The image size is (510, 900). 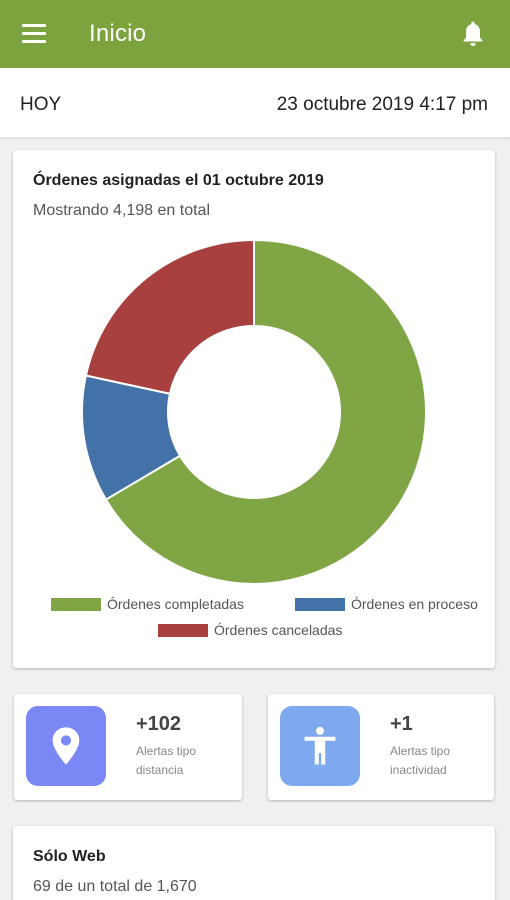 I want to click on hamburger-menu-icon, so click(x=34, y=34).